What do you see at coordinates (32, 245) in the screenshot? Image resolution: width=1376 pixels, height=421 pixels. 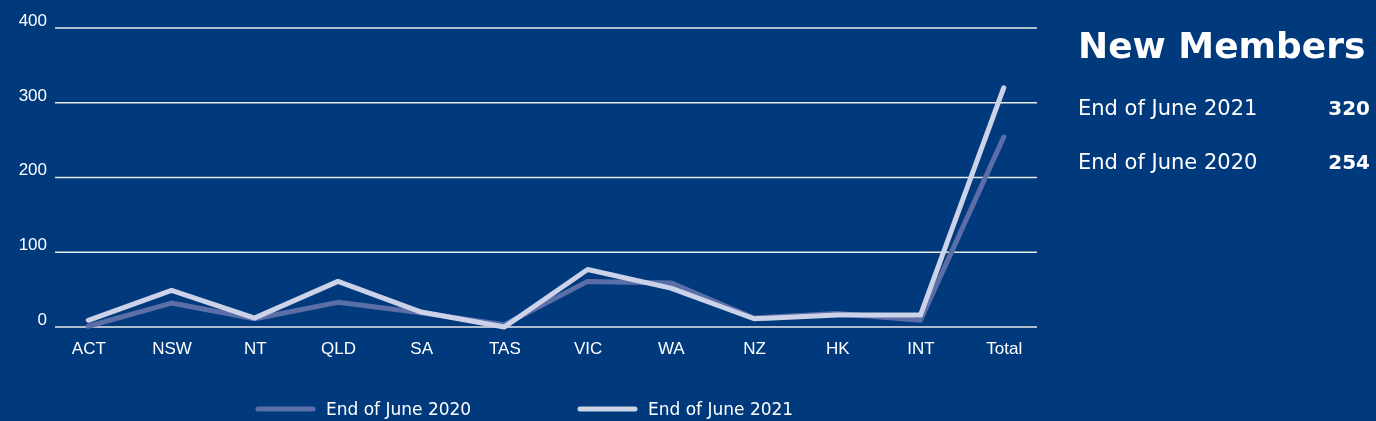 I see `y-tick-label: 100` at bounding box center [32, 245].